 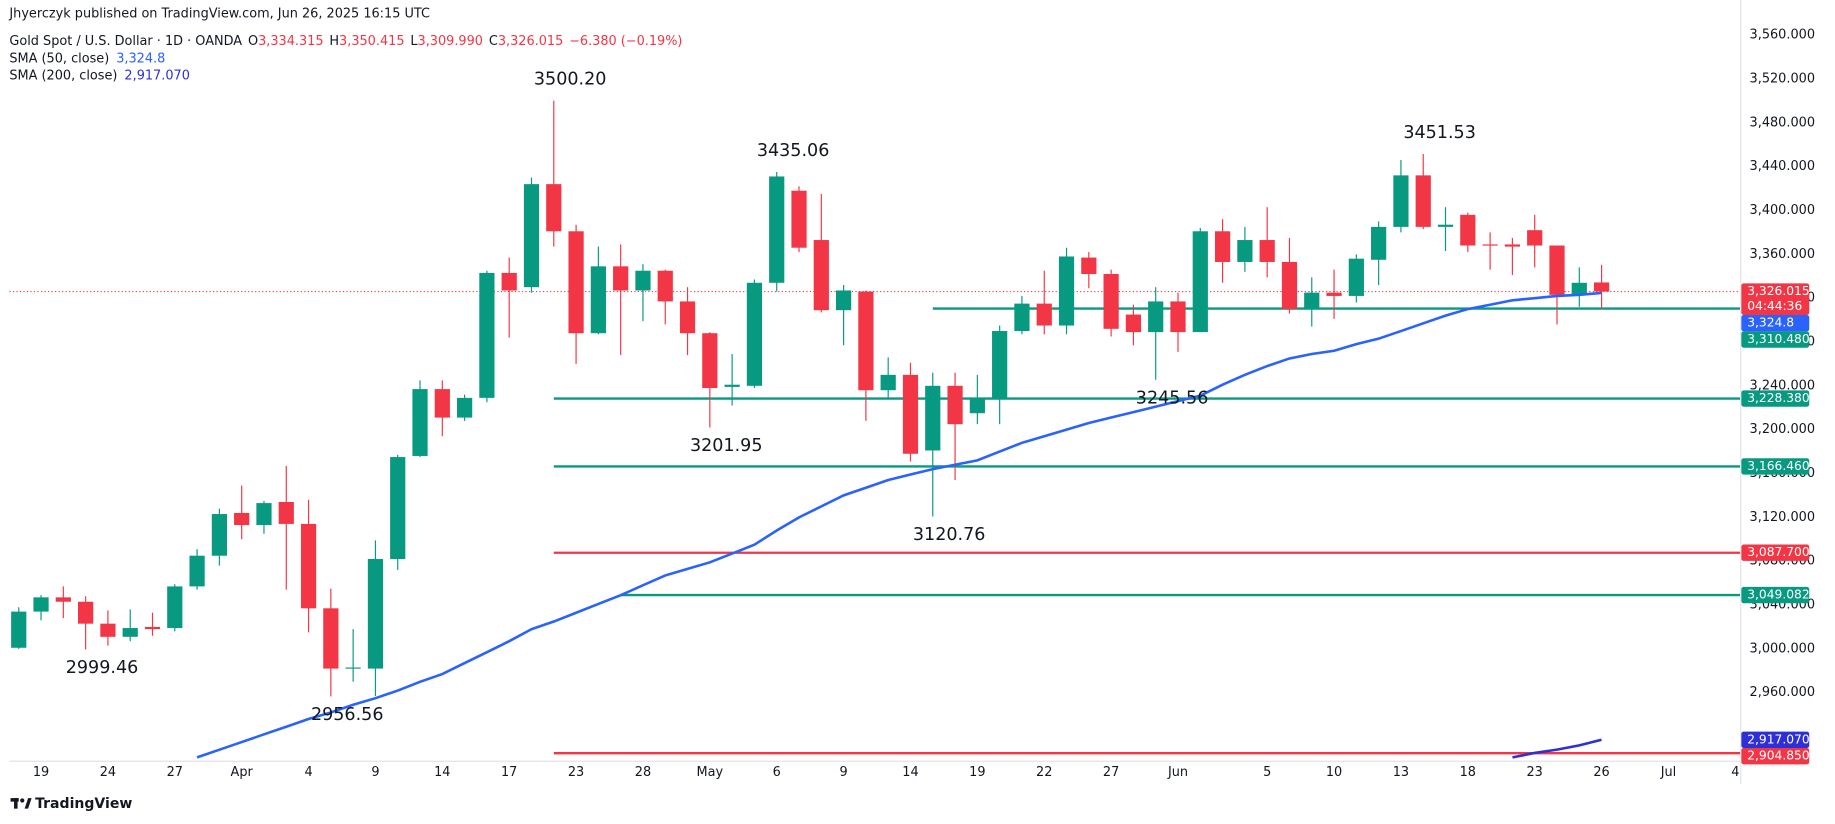 I want to click on y-tick-label: 3,240.000, so click(x=1782, y=385).